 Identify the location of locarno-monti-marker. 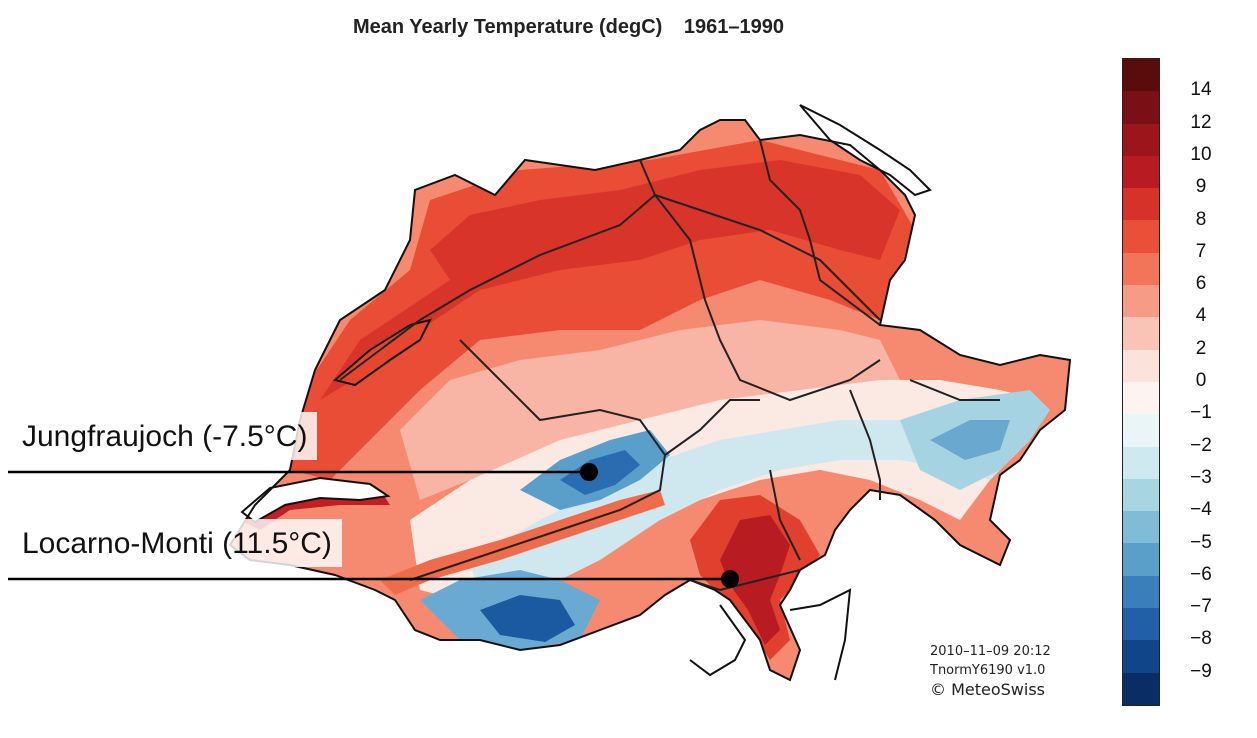
(373, 579).